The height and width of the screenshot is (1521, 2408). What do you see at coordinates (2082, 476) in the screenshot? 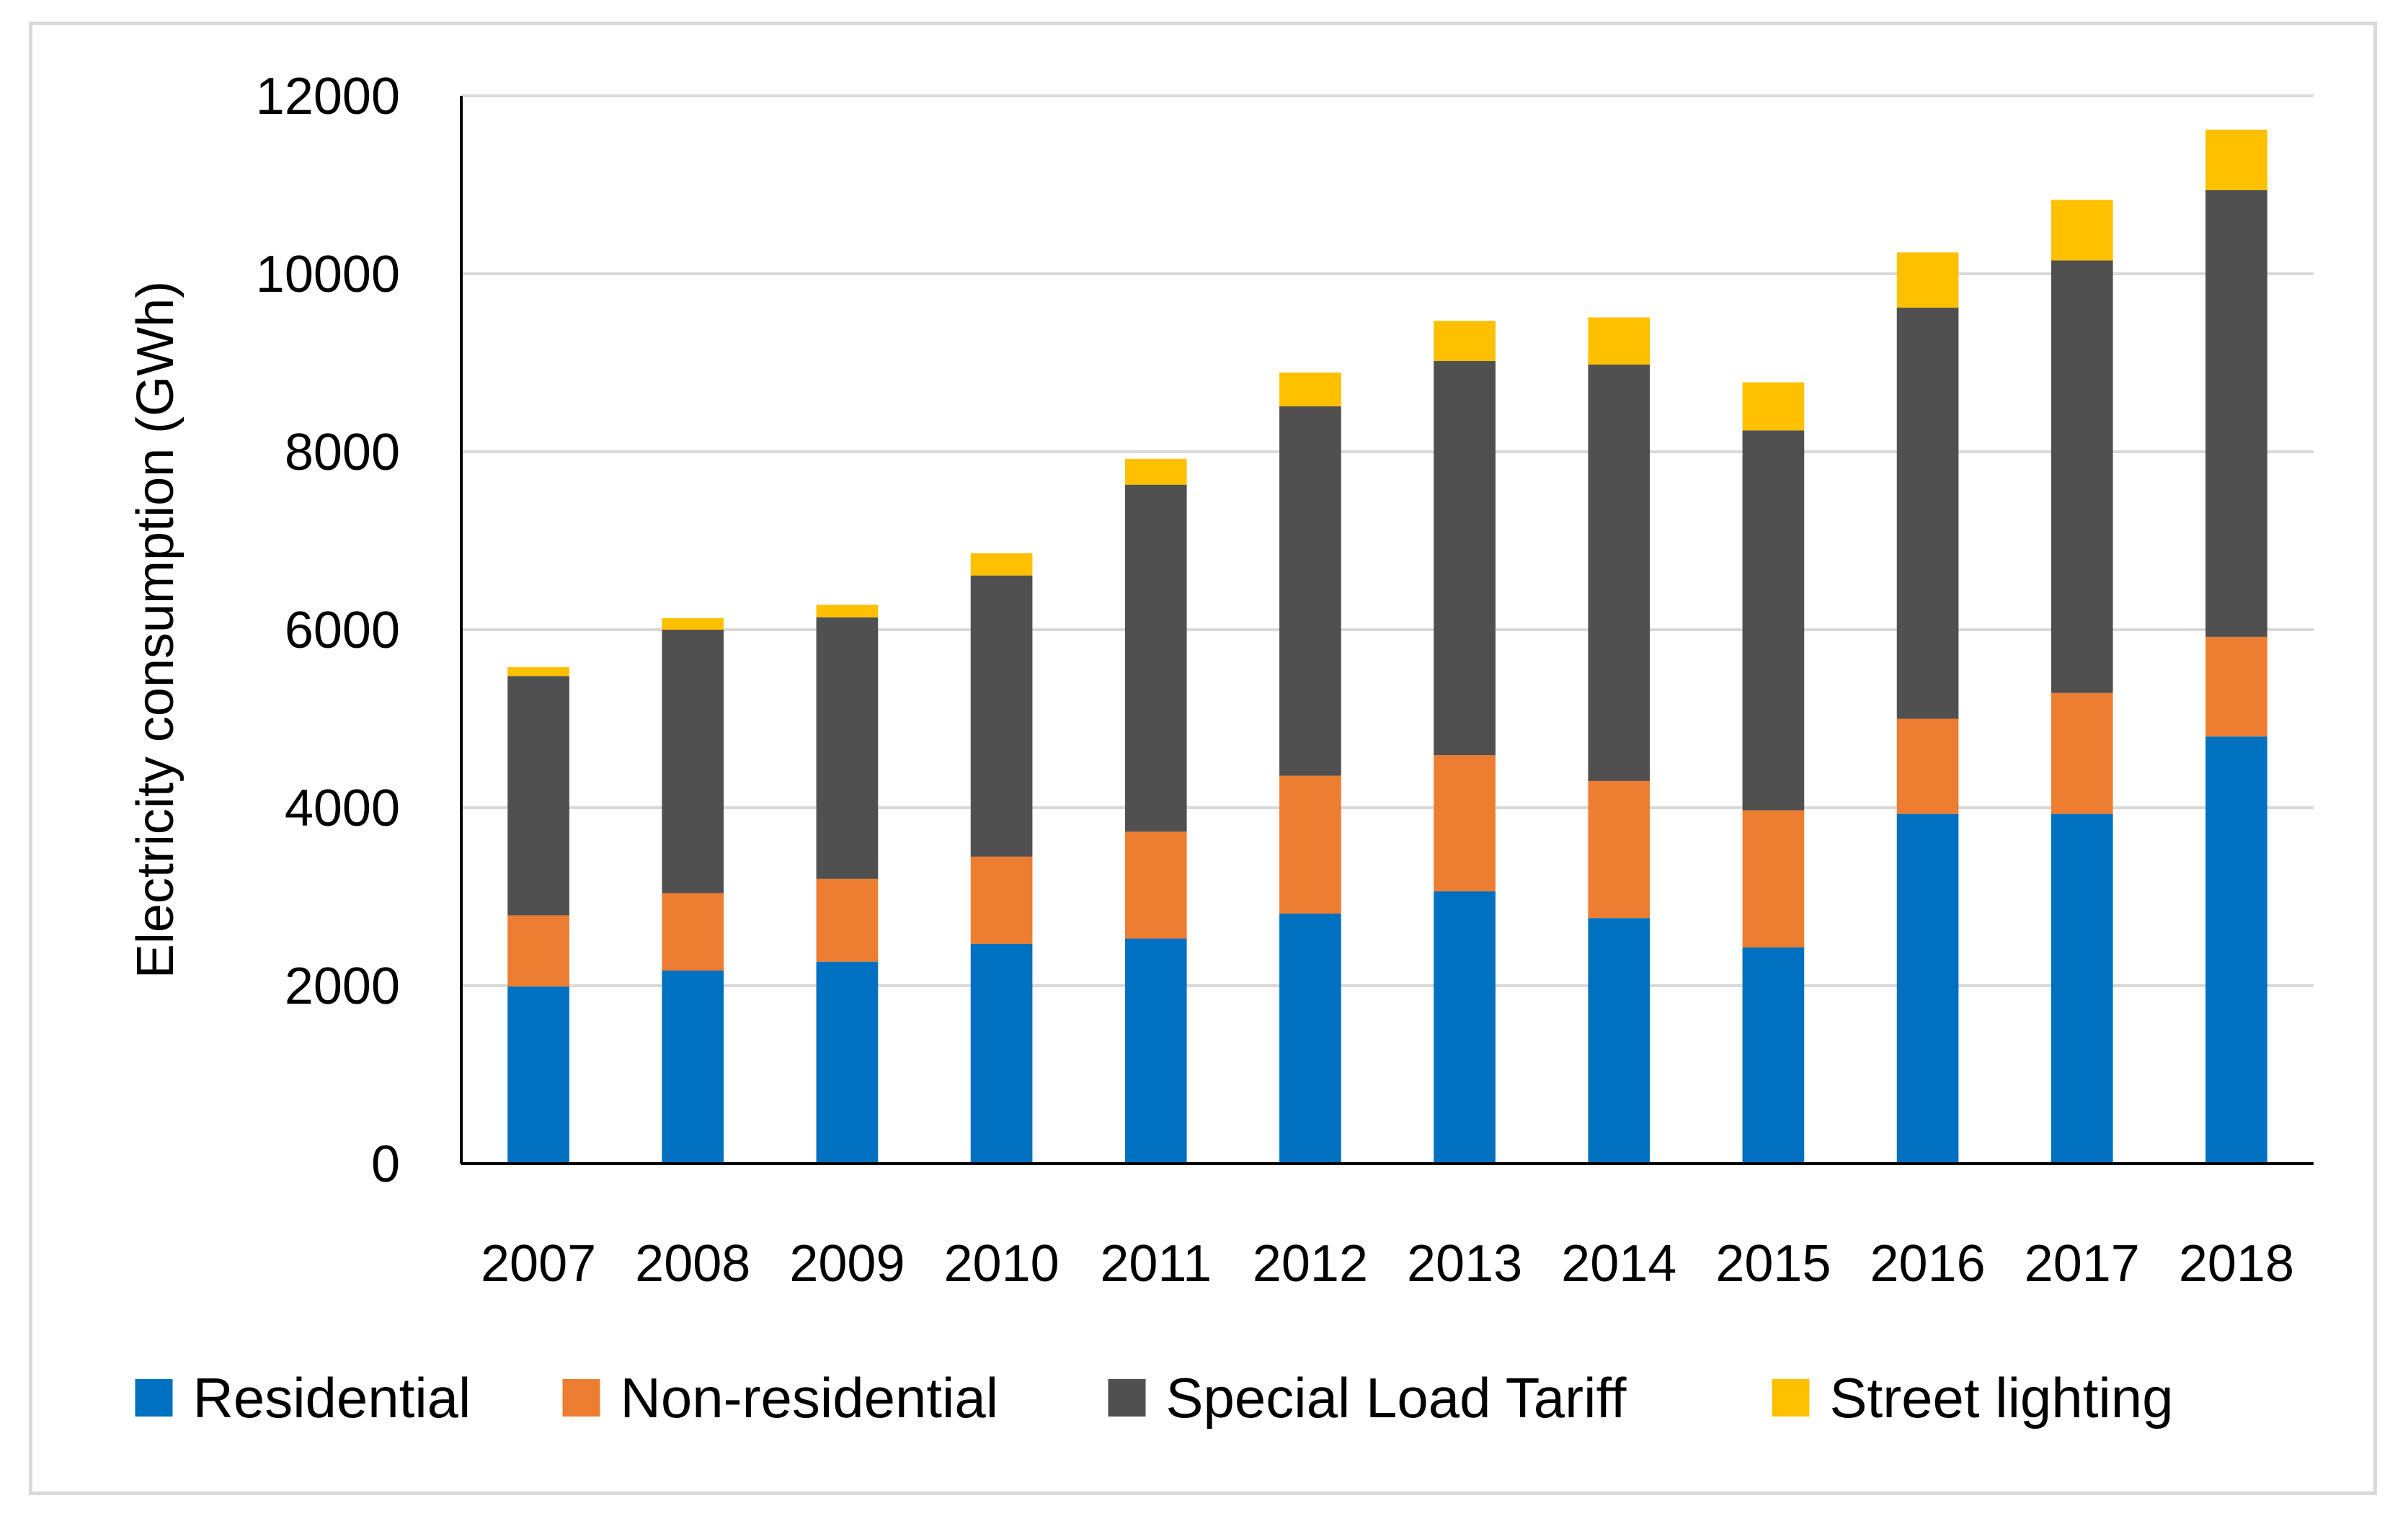
I see `bar-special-load-tariff-2017` at bounding box center [2082, 476].